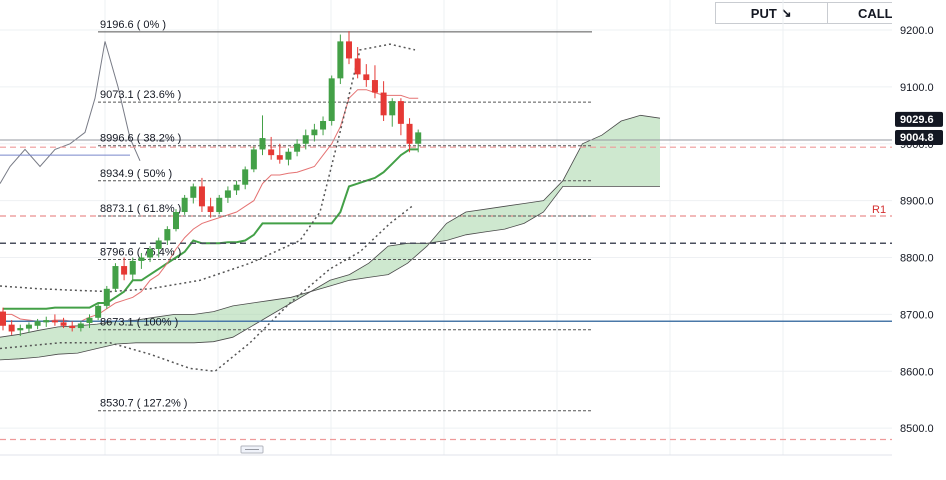 Image resolution: width=946 pixels, height=480 pixels. Describe the element at coordinates (919, 128) in the screenshot. I see `price-tags: 9029.6 9004.8` at that location.